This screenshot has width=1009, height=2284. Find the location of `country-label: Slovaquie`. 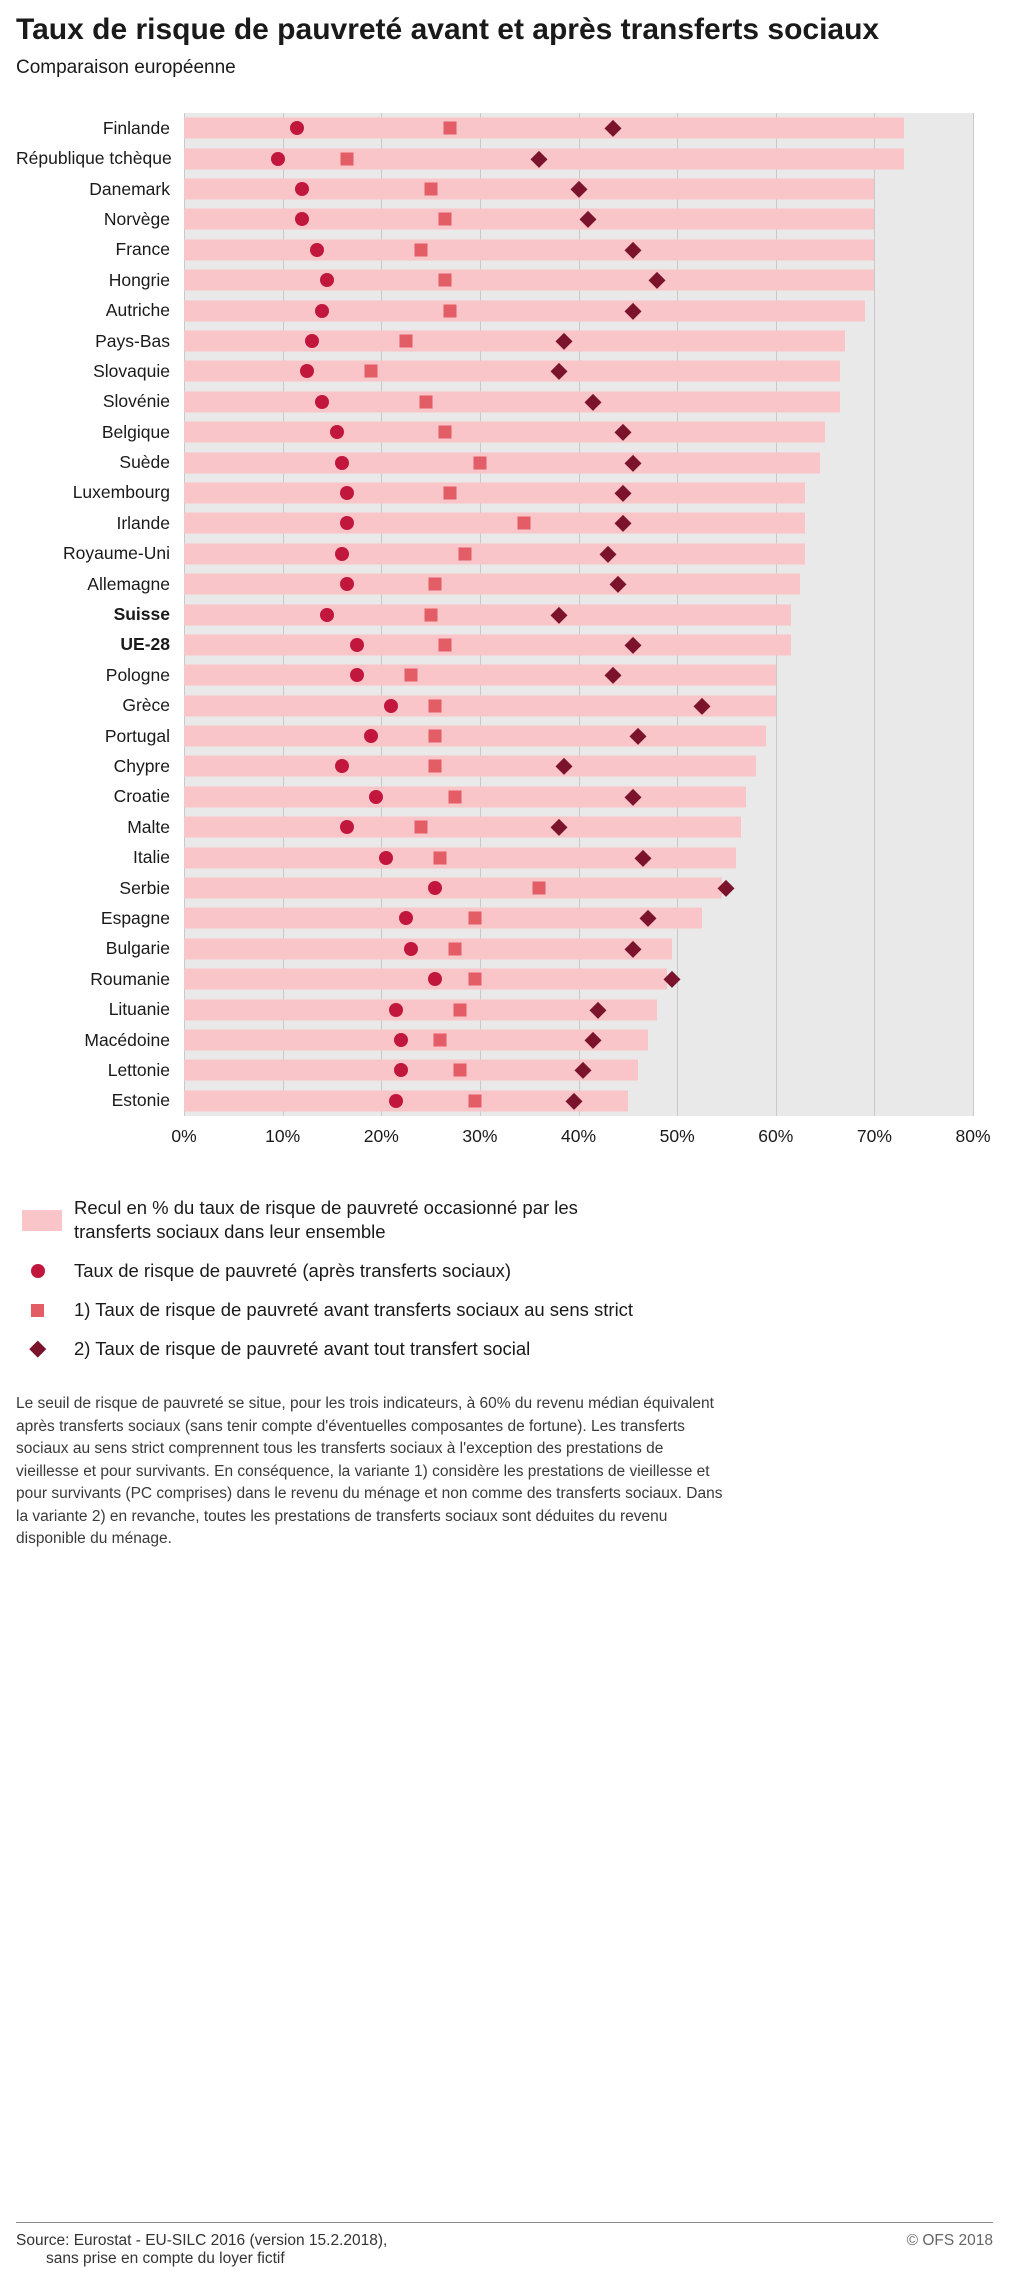

country-label: Slovaquie is located at coordinates (131, 370).